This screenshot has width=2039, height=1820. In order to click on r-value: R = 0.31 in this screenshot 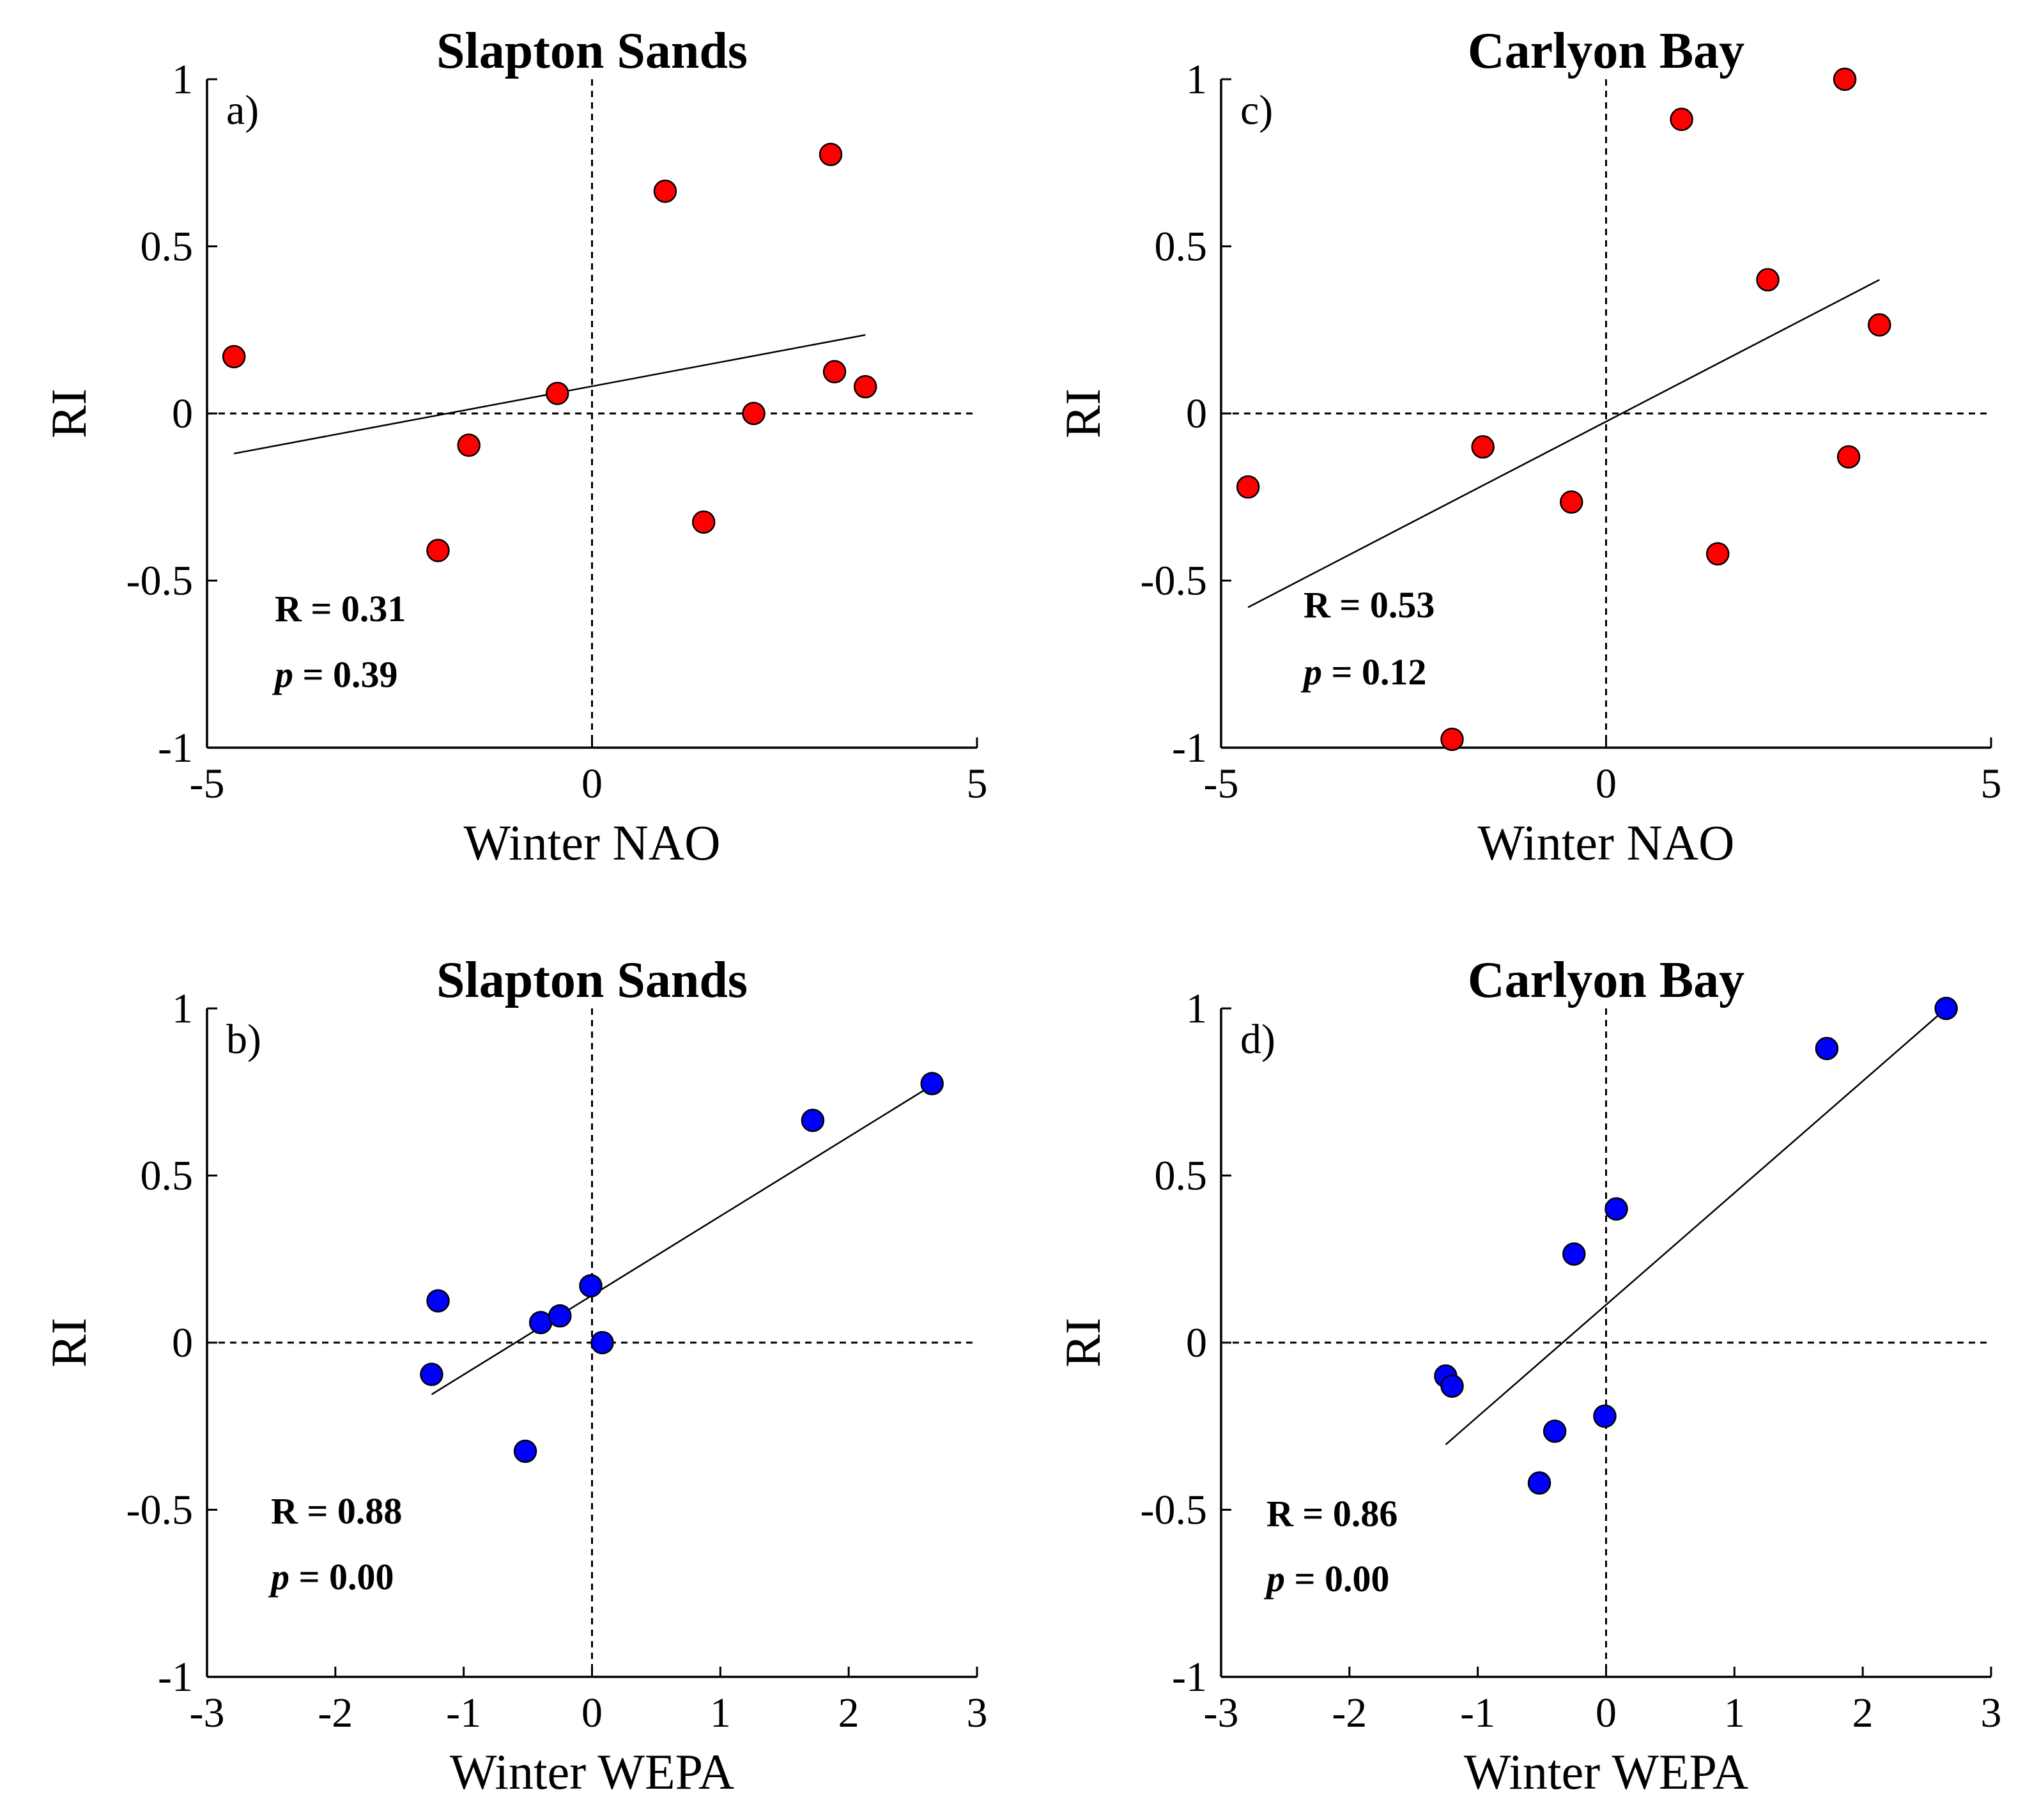, I will do `click(340, 608)`.